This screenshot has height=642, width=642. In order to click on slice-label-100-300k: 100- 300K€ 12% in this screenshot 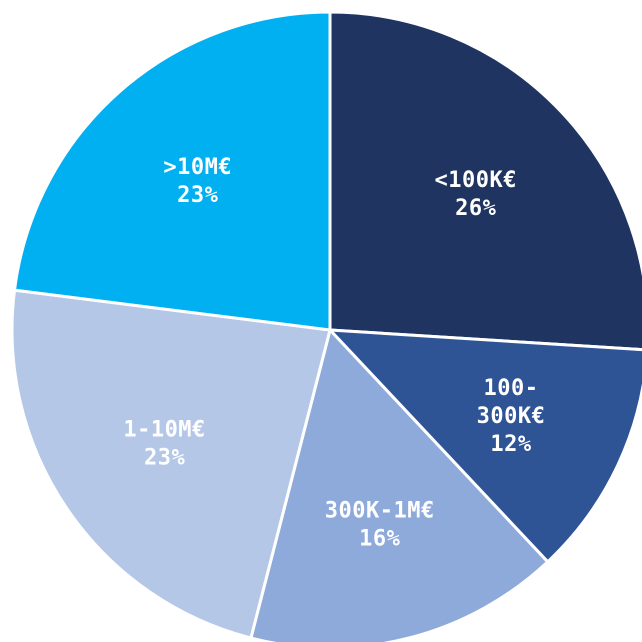, I will do `click(511, 416)`.